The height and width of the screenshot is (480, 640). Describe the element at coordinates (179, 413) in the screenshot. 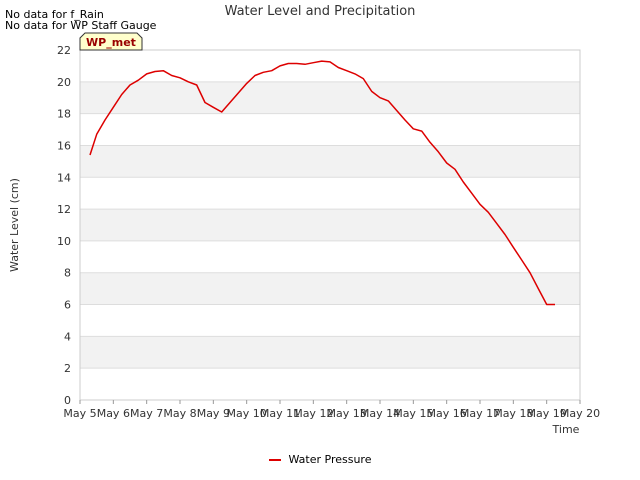

I see `x-tick-label: May 8` at that location.